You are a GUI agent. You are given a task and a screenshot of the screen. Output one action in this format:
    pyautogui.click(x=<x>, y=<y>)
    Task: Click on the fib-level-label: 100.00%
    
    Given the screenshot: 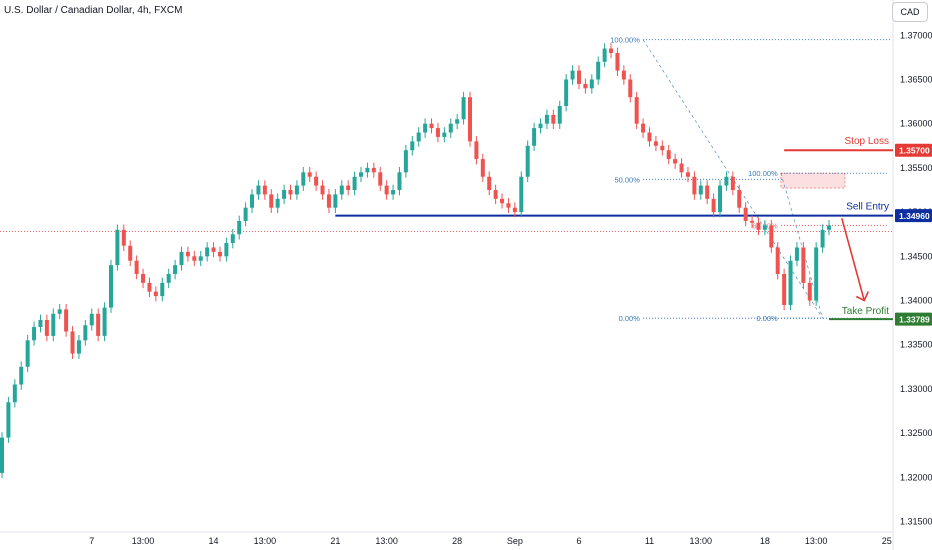 What is the action you would take?
    pyautogui.click(x=763, y=173)
    